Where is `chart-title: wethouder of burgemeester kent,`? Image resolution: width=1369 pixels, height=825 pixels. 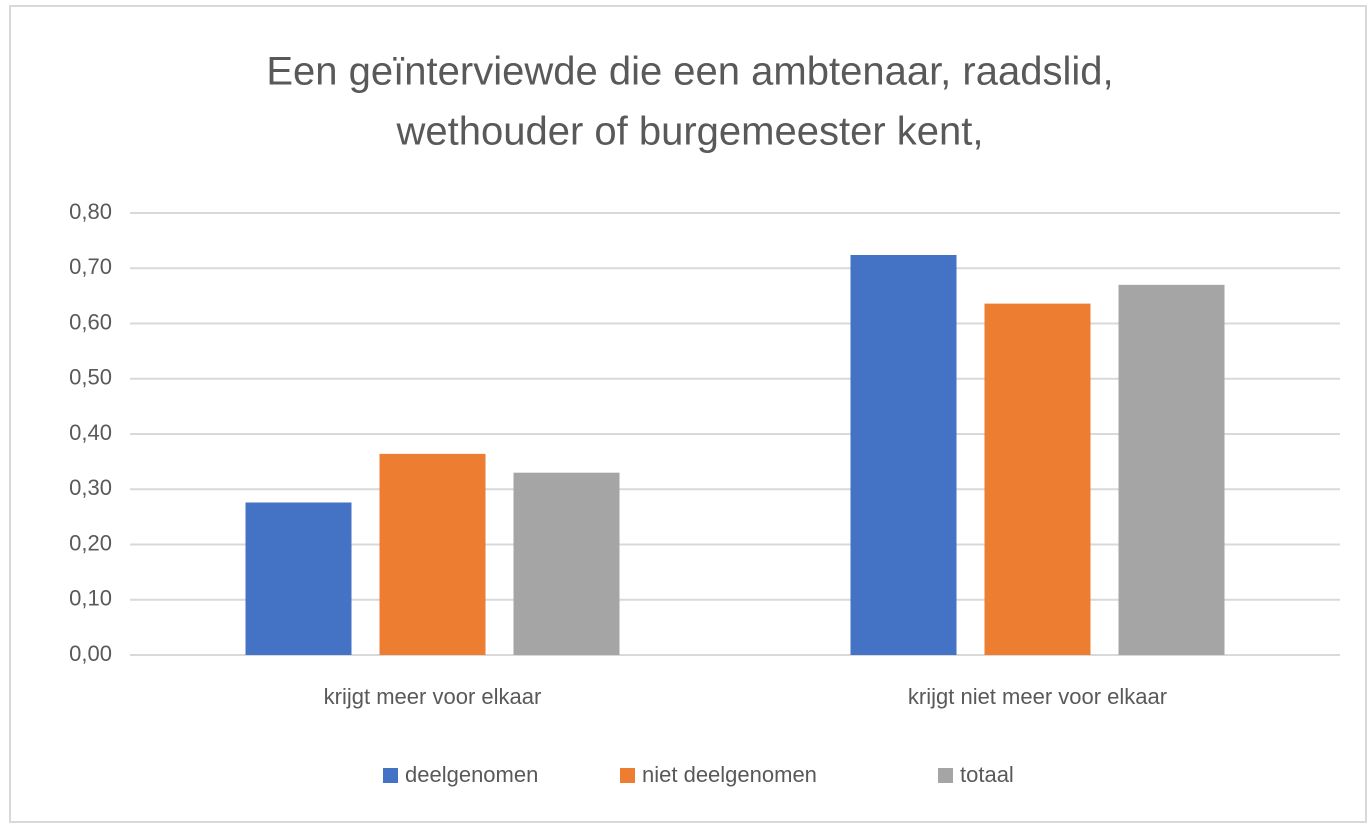
chart-title: wethouder of burgemeester kent, is located at coordinates (689, 132).